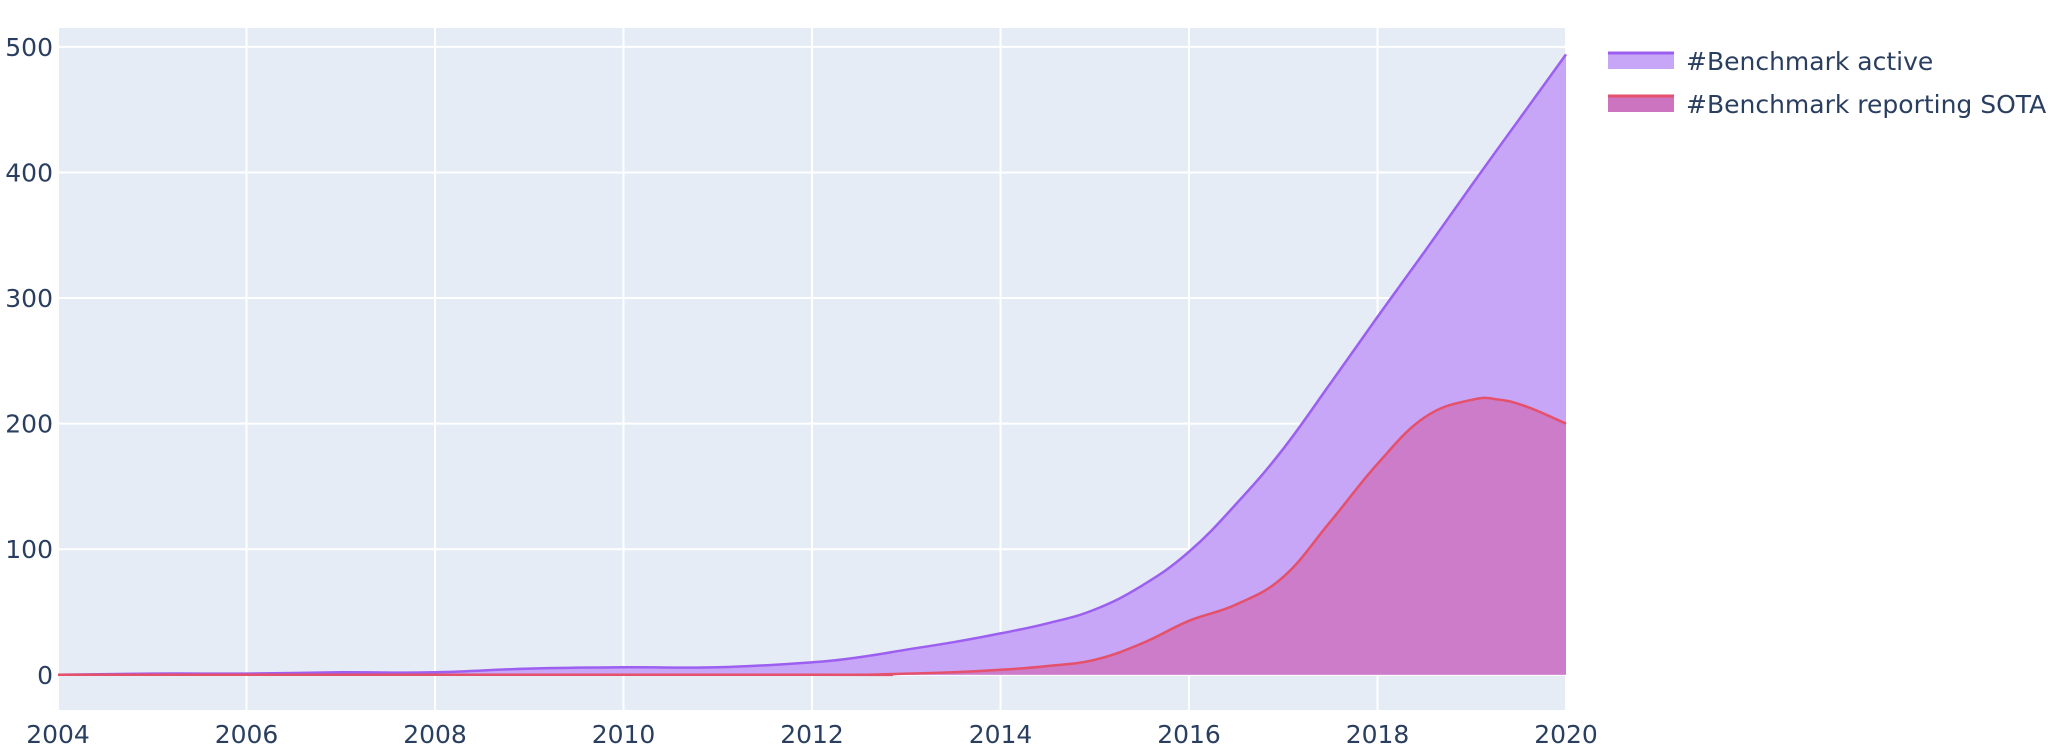 Image resolution: width=2048 pixels, height=752 pixels. I want to click on y-tick-label: 0, so click(45, 675).